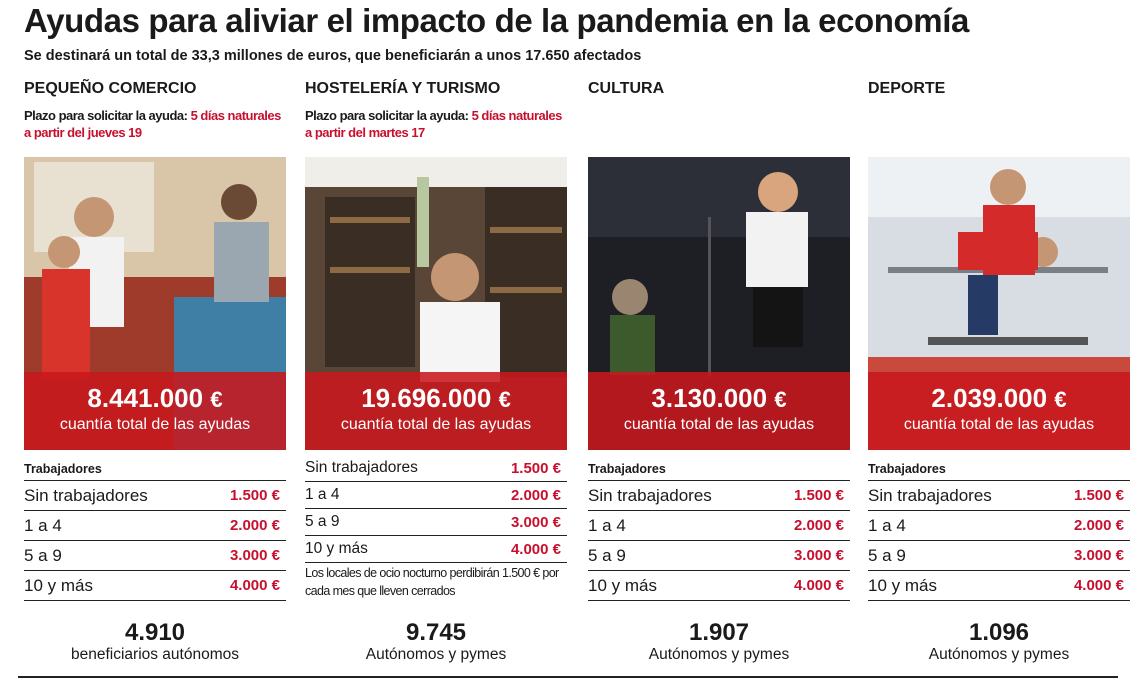 This screenshot has width=1133, height=689. Describe the element at coordinates (719, 303) in the screenshot. I see `photo-concert: 3.130.000 € cuantía total de las ayudas` at that location.